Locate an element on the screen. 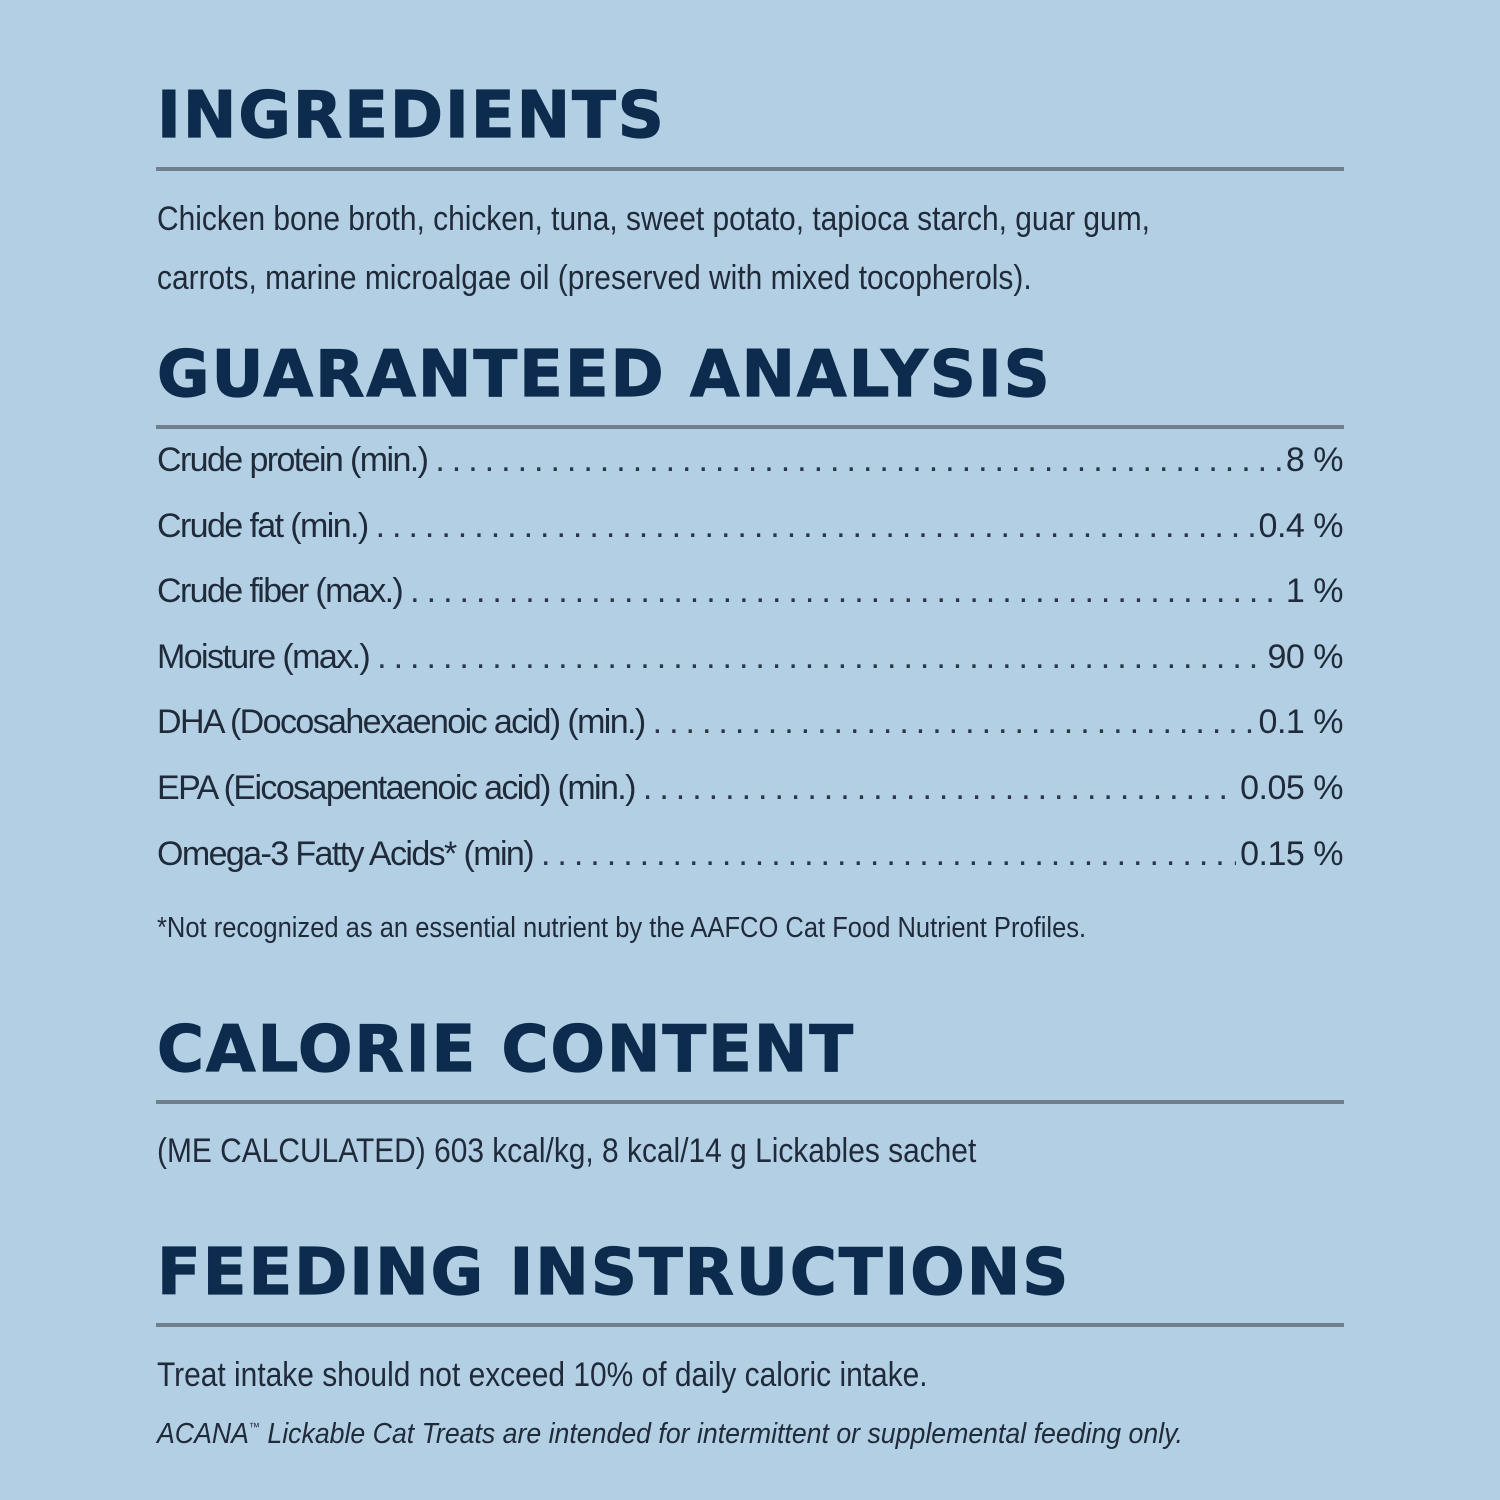  analysis-value: 0.05 % is located at coordinates (1291, 787).